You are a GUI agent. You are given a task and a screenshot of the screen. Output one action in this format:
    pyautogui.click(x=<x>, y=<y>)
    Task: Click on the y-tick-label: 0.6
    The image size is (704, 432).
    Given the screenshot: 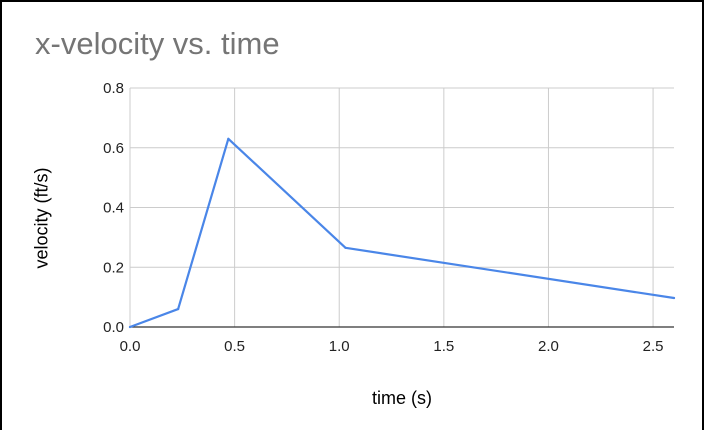 What is the action you would take?
    pyautogui.click(x=113, y=148)
    